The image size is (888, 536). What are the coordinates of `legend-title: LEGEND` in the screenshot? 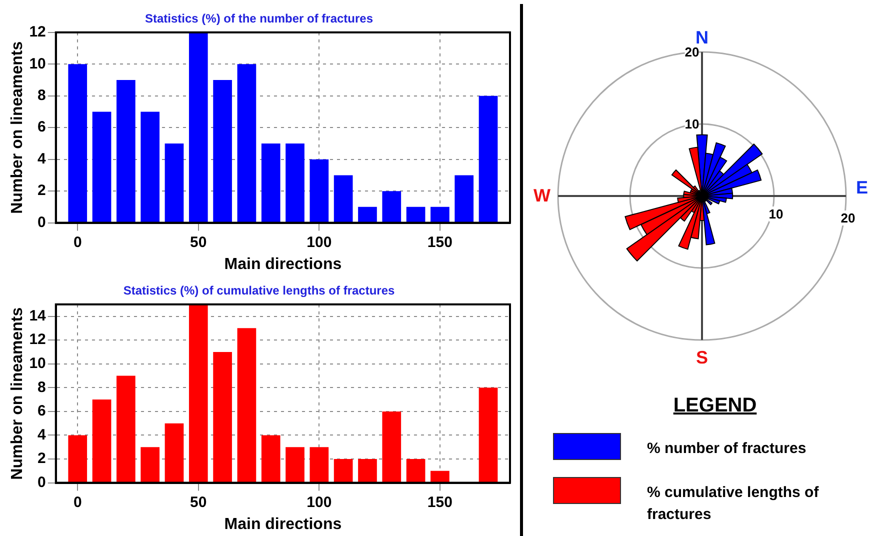 It's located at (715, 406).